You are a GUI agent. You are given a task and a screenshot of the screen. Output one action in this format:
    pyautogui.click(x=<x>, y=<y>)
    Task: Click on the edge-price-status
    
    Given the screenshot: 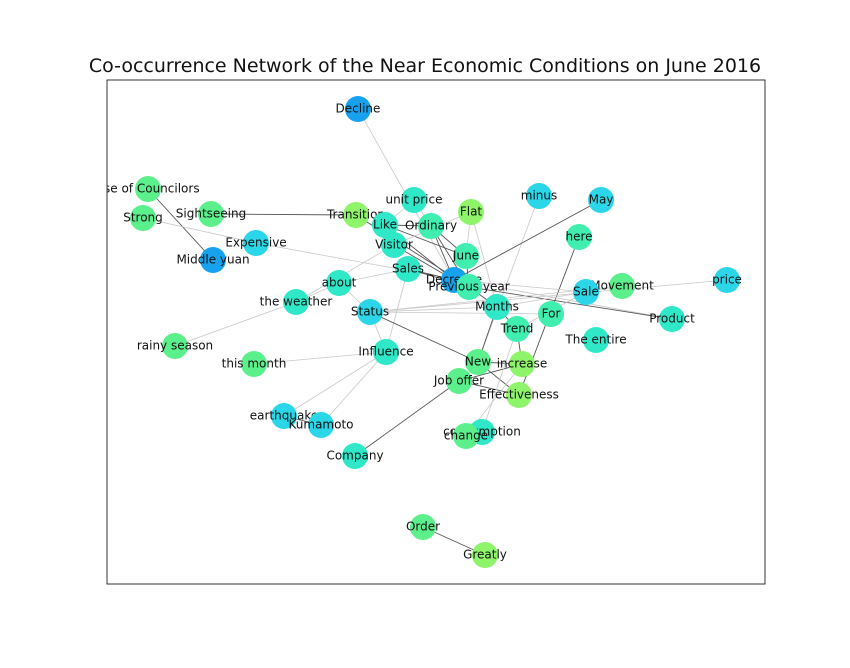 What is the action you would take?
    pyautogui.click(x=548, y=296)
    